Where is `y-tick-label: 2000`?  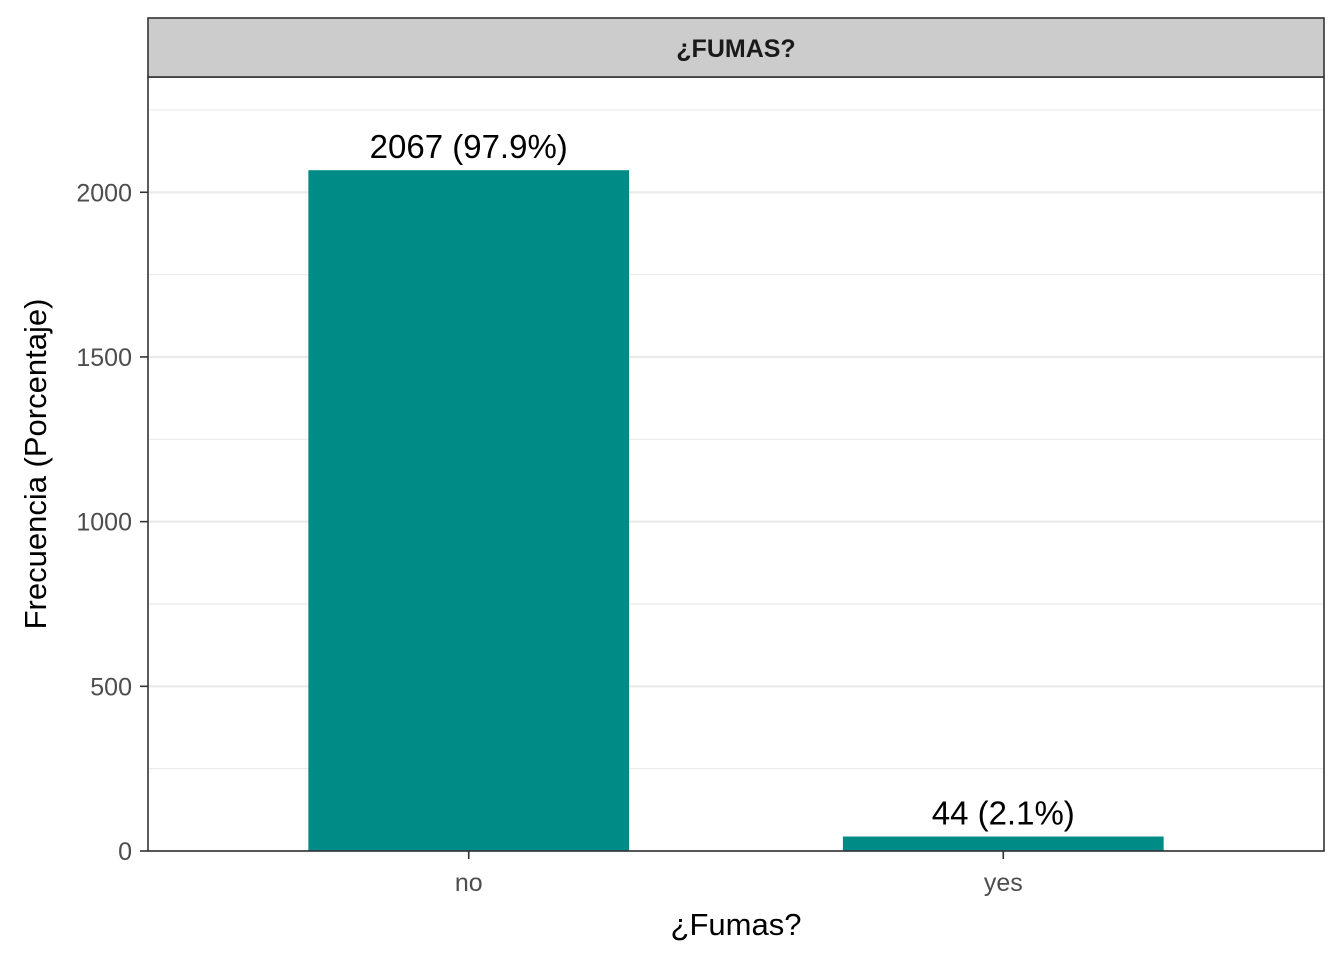
y-tick-label: 2000 is located at coordinates (104, 193).